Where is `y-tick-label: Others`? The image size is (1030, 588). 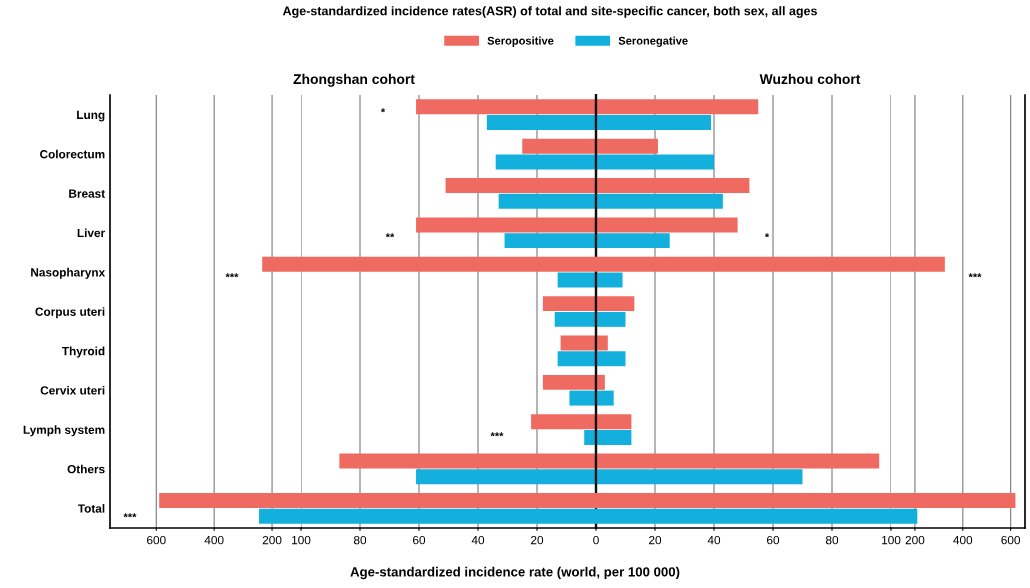
y-tick-label: Others is located at coordinates (86, 469).